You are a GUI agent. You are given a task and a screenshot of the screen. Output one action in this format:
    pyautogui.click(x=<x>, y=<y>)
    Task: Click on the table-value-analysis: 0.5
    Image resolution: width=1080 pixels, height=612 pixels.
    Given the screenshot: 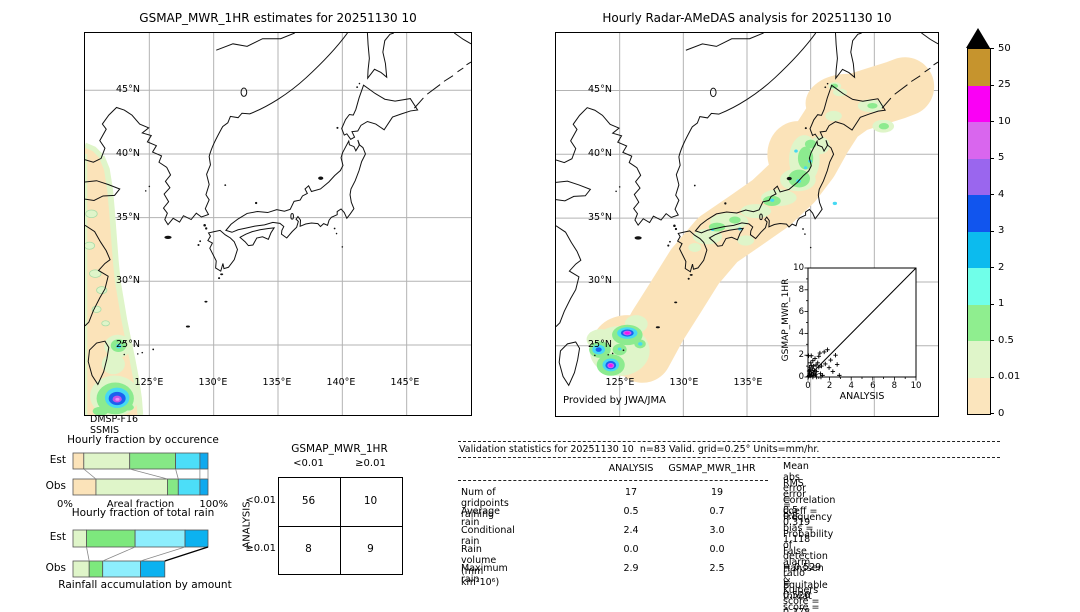 What is the action you would take?
    pyautogui.click(x=631, y=511)
    